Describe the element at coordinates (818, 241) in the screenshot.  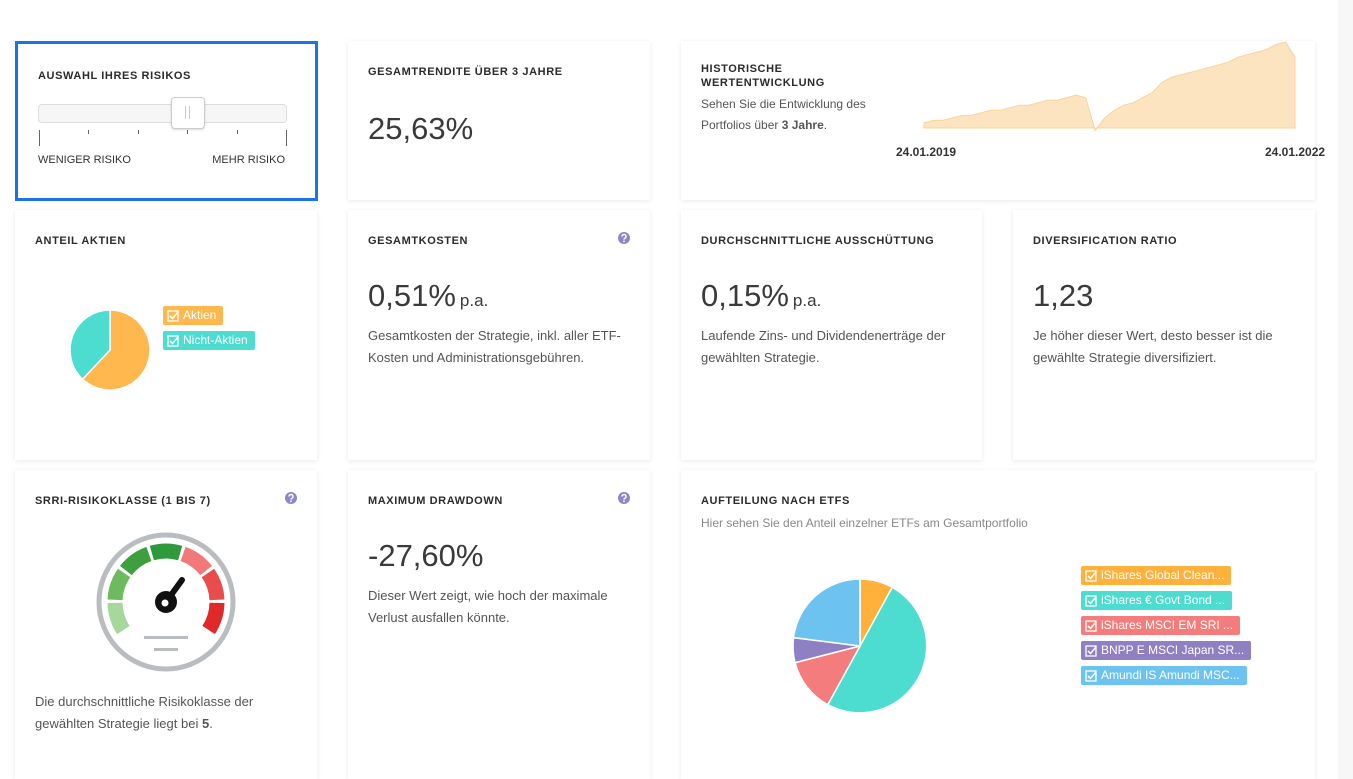
I see `card-title: DURCHSCHNITTLICHE AUSSCHÜTTUNG` at that location.